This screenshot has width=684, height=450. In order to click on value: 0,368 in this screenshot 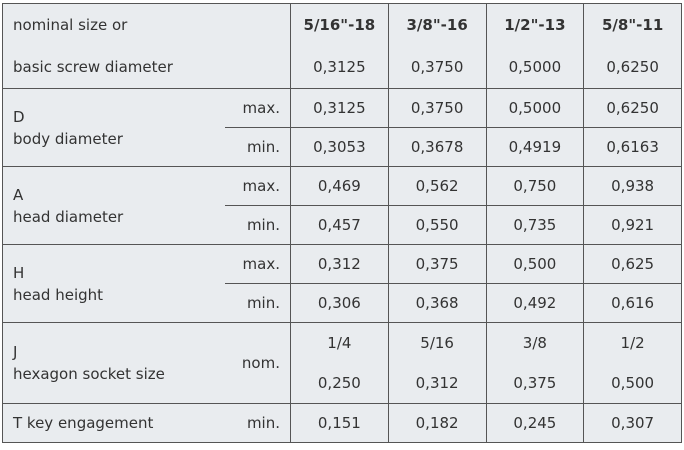, I will do `click(437, 303)`.